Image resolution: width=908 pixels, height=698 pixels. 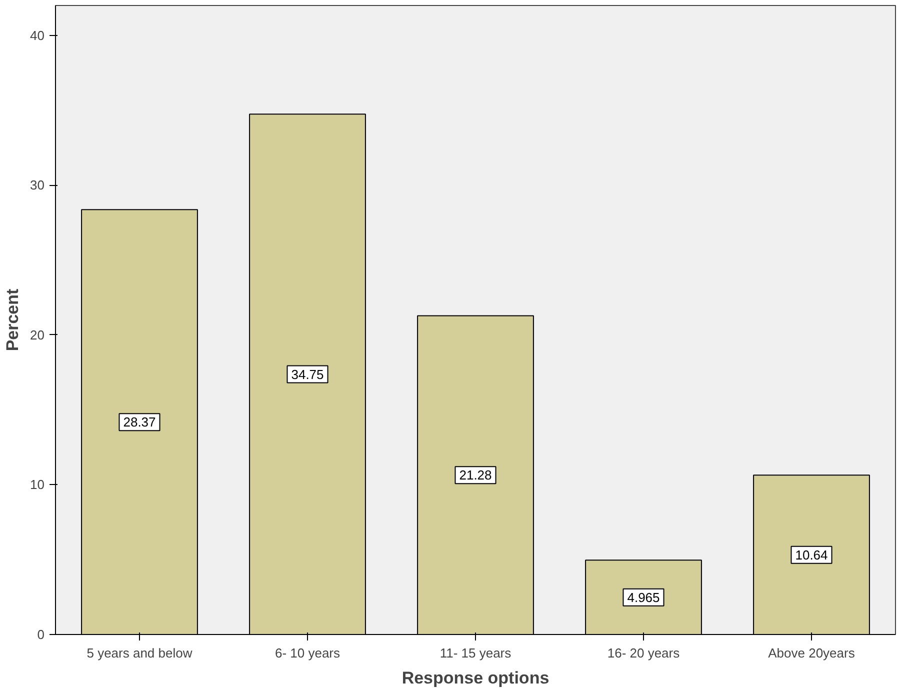 I want to click on x-tick-label: 11- 15 years, so click(x=476, y=653).